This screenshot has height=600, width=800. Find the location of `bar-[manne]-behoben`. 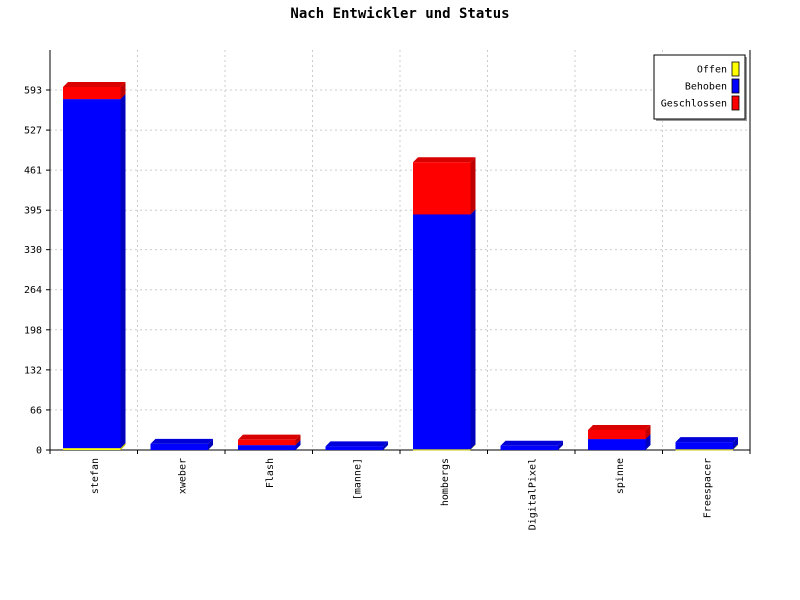

bar-[manne]-behoben is located at coordinates (356, 445).